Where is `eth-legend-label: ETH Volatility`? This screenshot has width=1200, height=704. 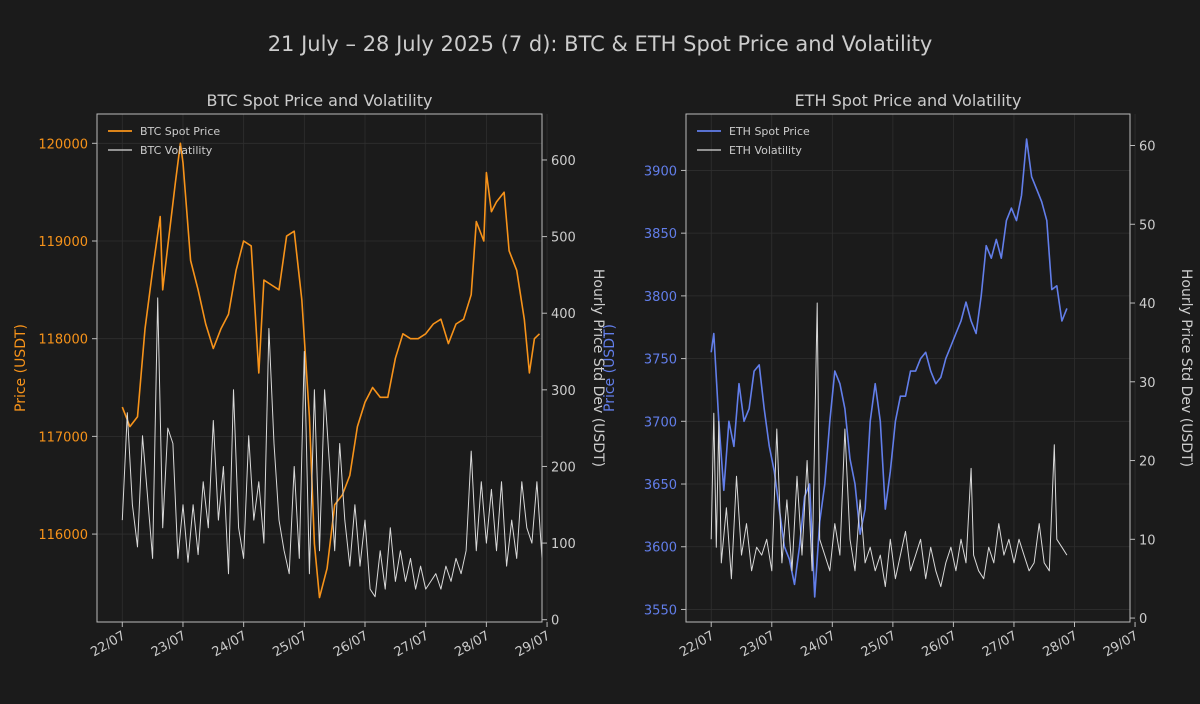
eth-legend-label: ETH Volatility is located at coordinates (765, 150).